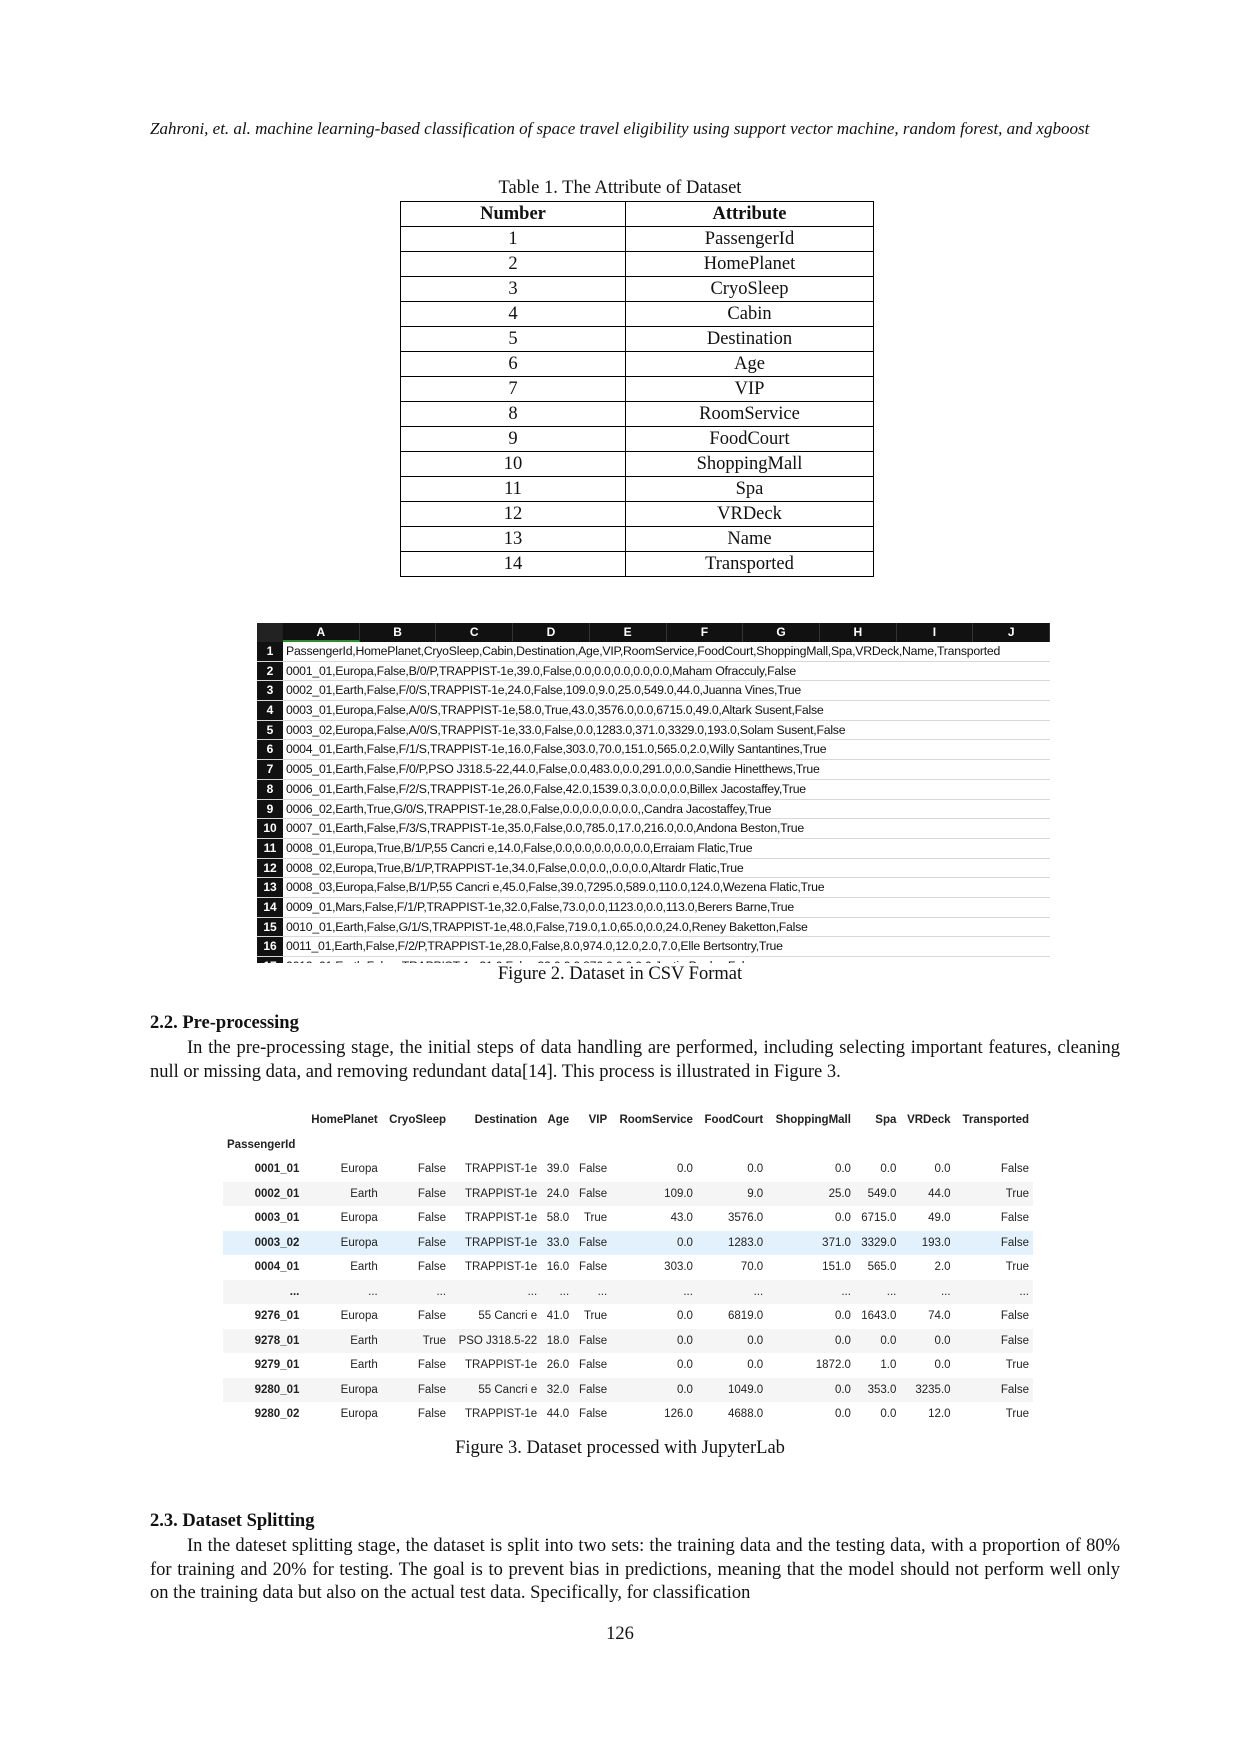 This screenshot has width=1240, height=1754. Describe the element at coordinates (277, 1218) in the screenshot. I see `row-index: 0003_01` at that location.